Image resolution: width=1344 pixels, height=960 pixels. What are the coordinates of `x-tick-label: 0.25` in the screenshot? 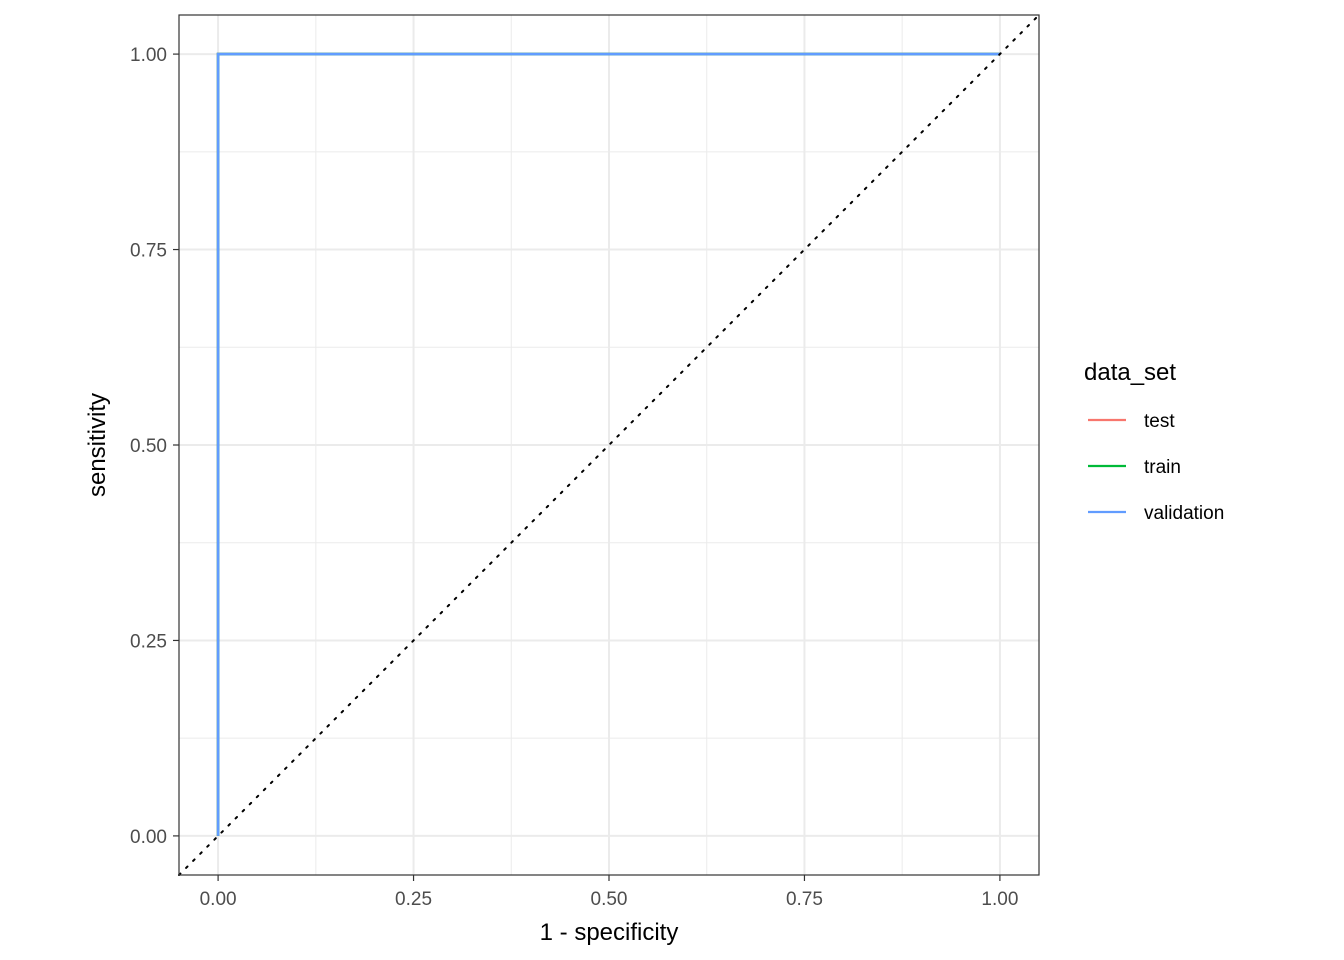 It's located at (413, 899).